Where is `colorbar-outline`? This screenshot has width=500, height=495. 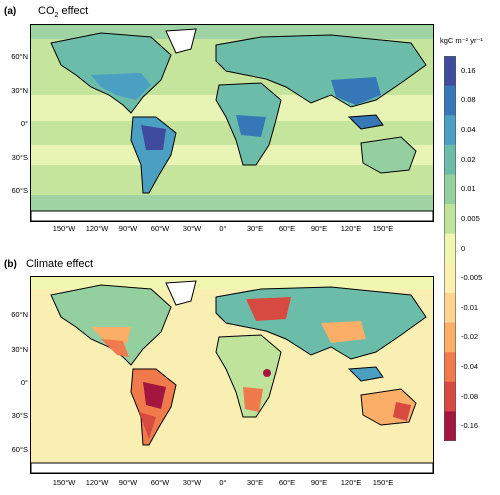
colorbar-outline is located at coordinates (450, 248).